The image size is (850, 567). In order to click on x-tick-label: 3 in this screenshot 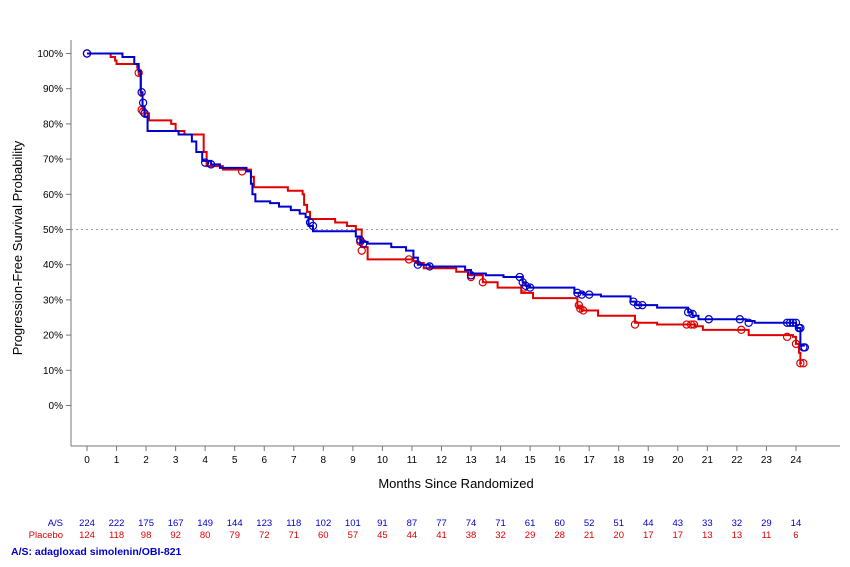, I will do `click(176, 460)`.